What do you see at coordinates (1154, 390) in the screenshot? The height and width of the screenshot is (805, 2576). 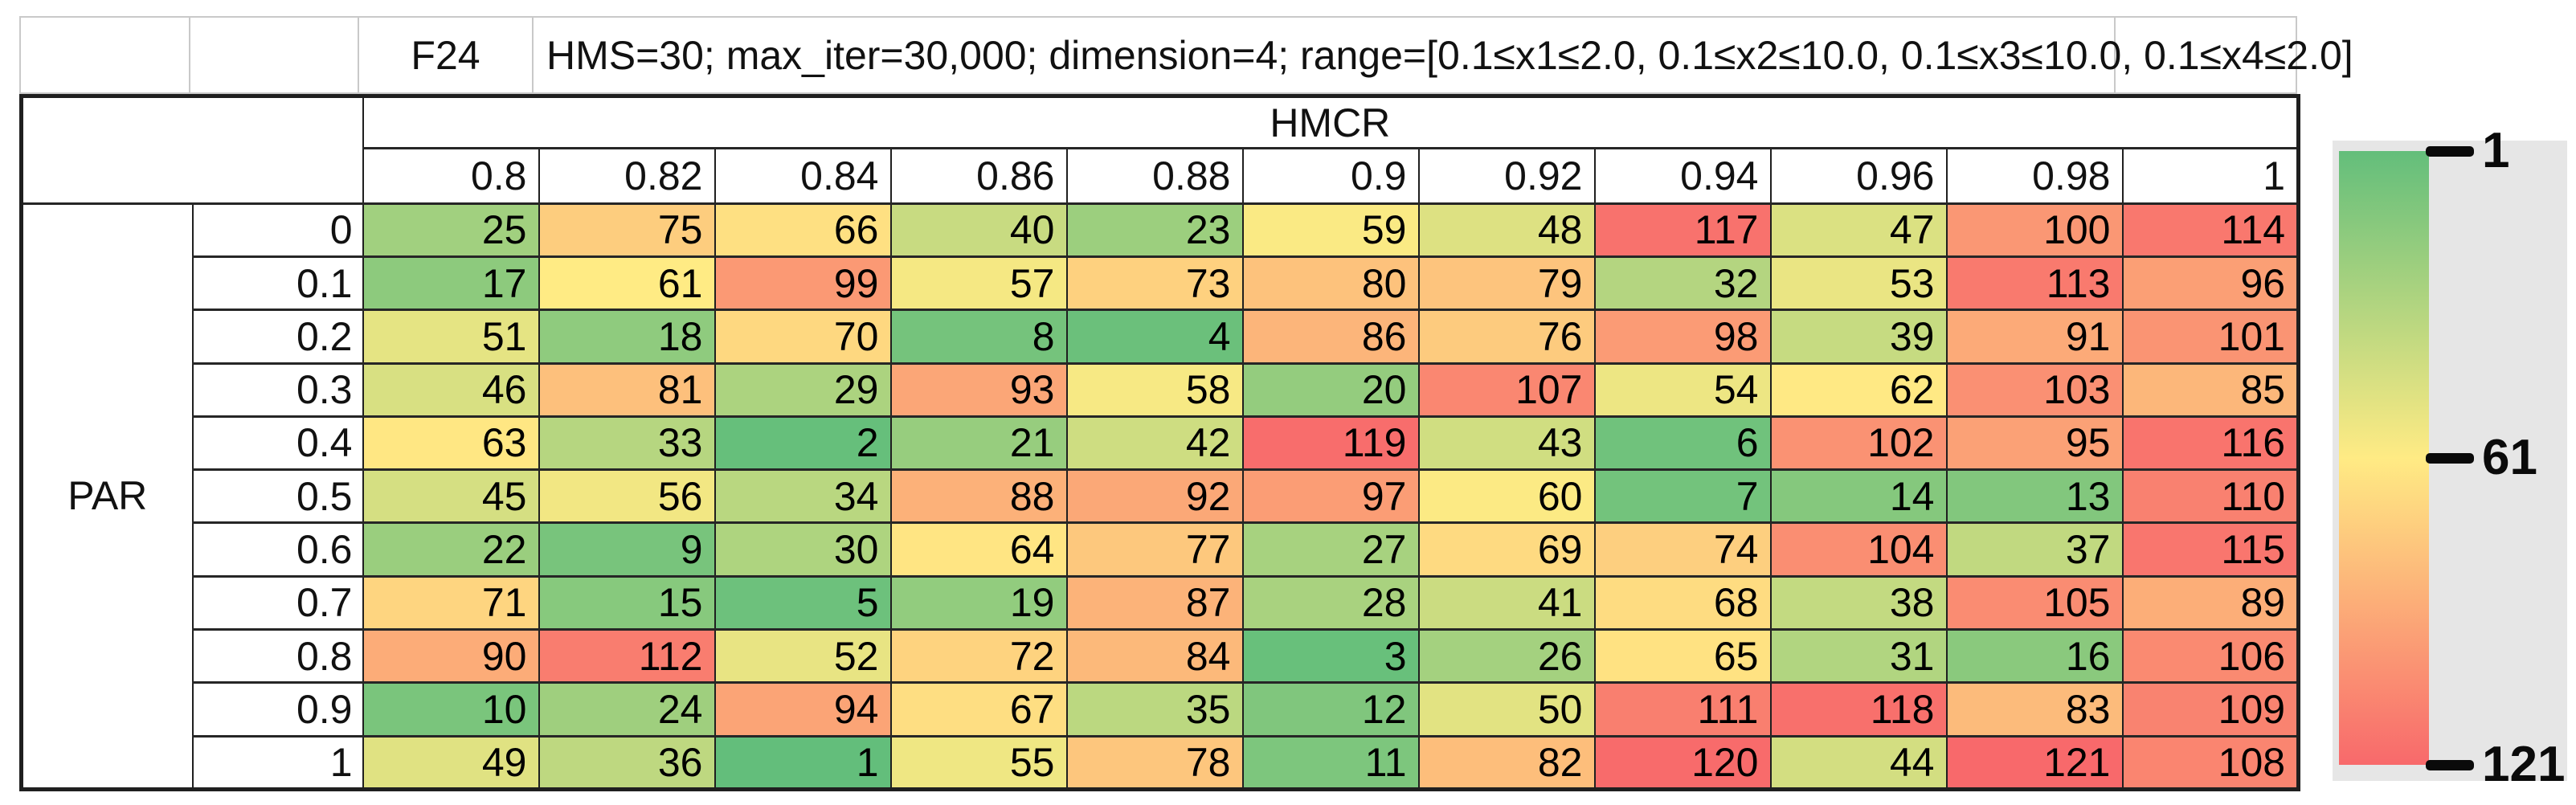 I see `heatmap-cell: 58` at bounding box center [1154, 390].